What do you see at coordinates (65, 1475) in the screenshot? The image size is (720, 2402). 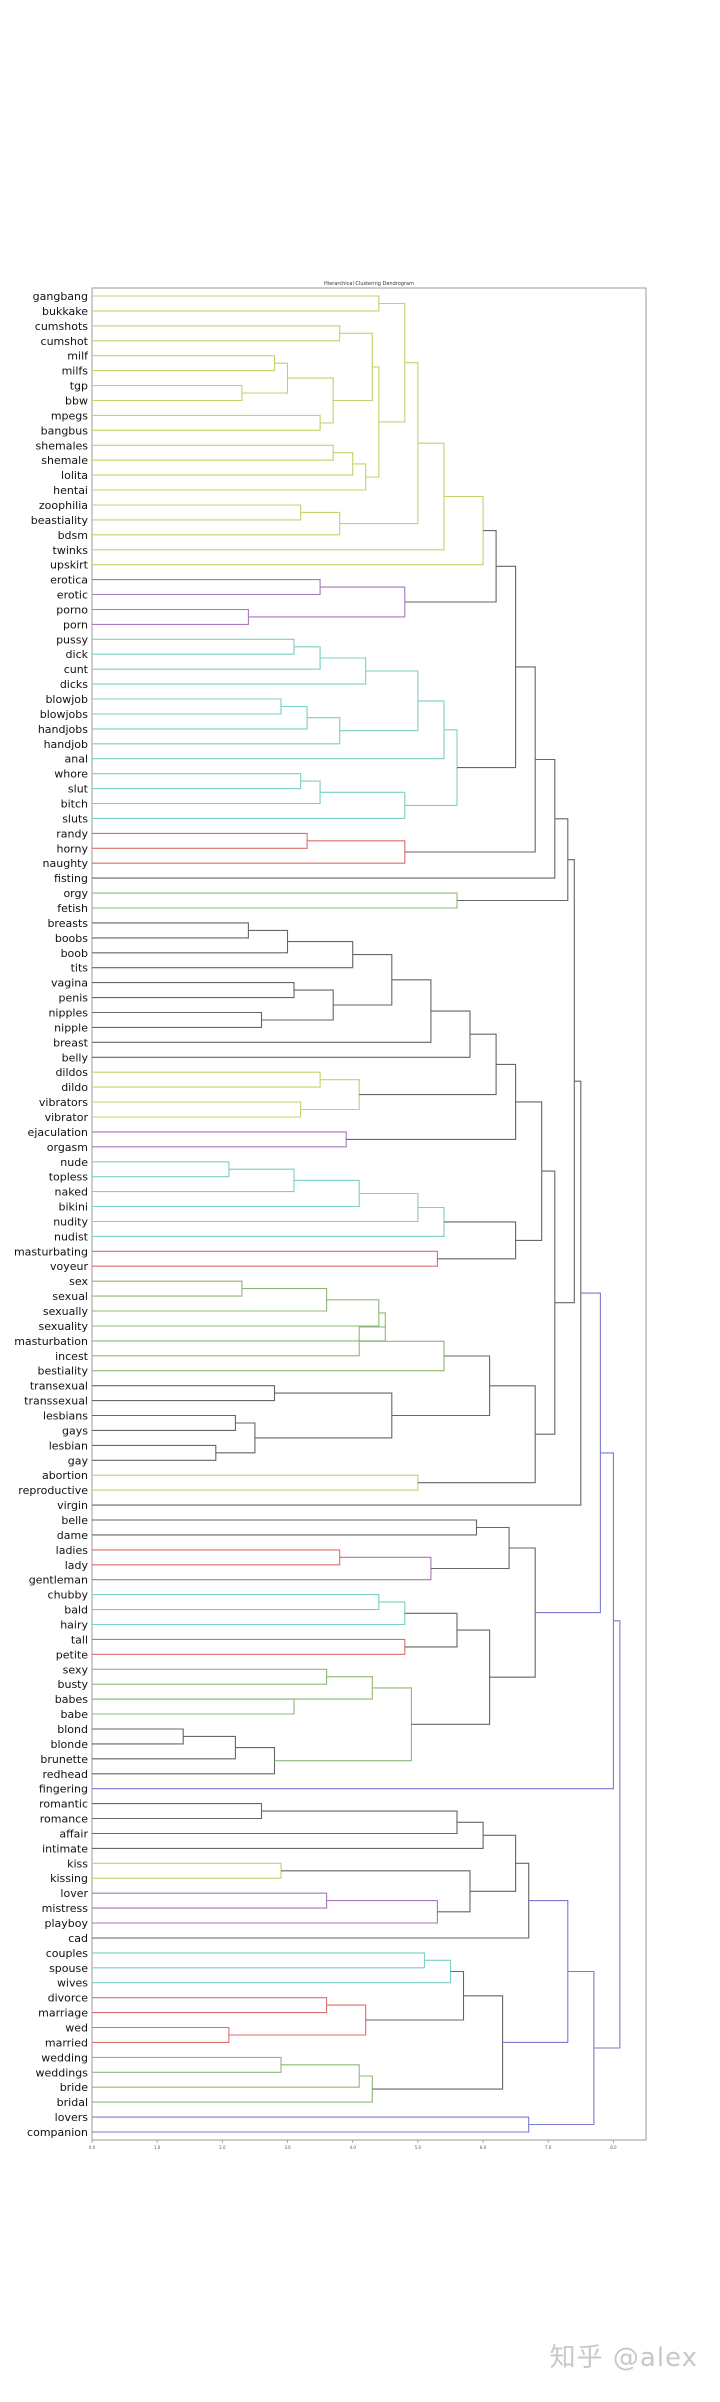 I see `leaf-label: abortion` at bounding box center [65, 1475].